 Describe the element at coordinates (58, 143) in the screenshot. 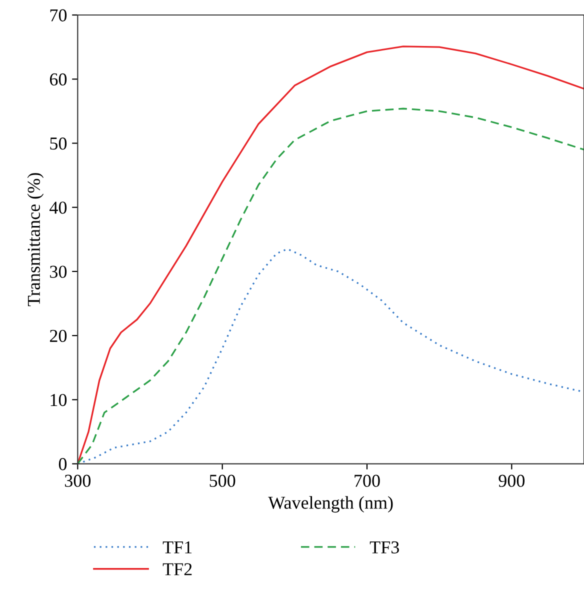

I see `y-tick-label: 50` at that location.